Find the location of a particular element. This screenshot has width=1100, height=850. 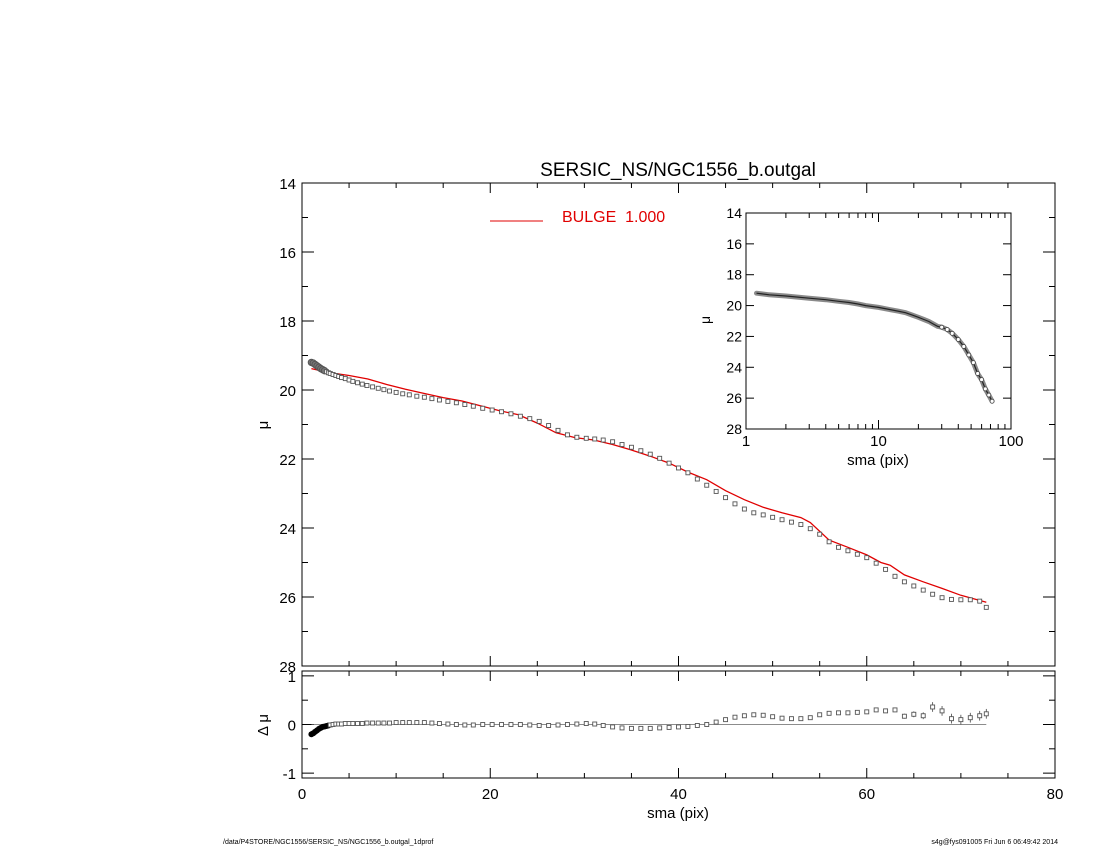

inset-y-tick-label: 18 is located at coordinates (734, 275).